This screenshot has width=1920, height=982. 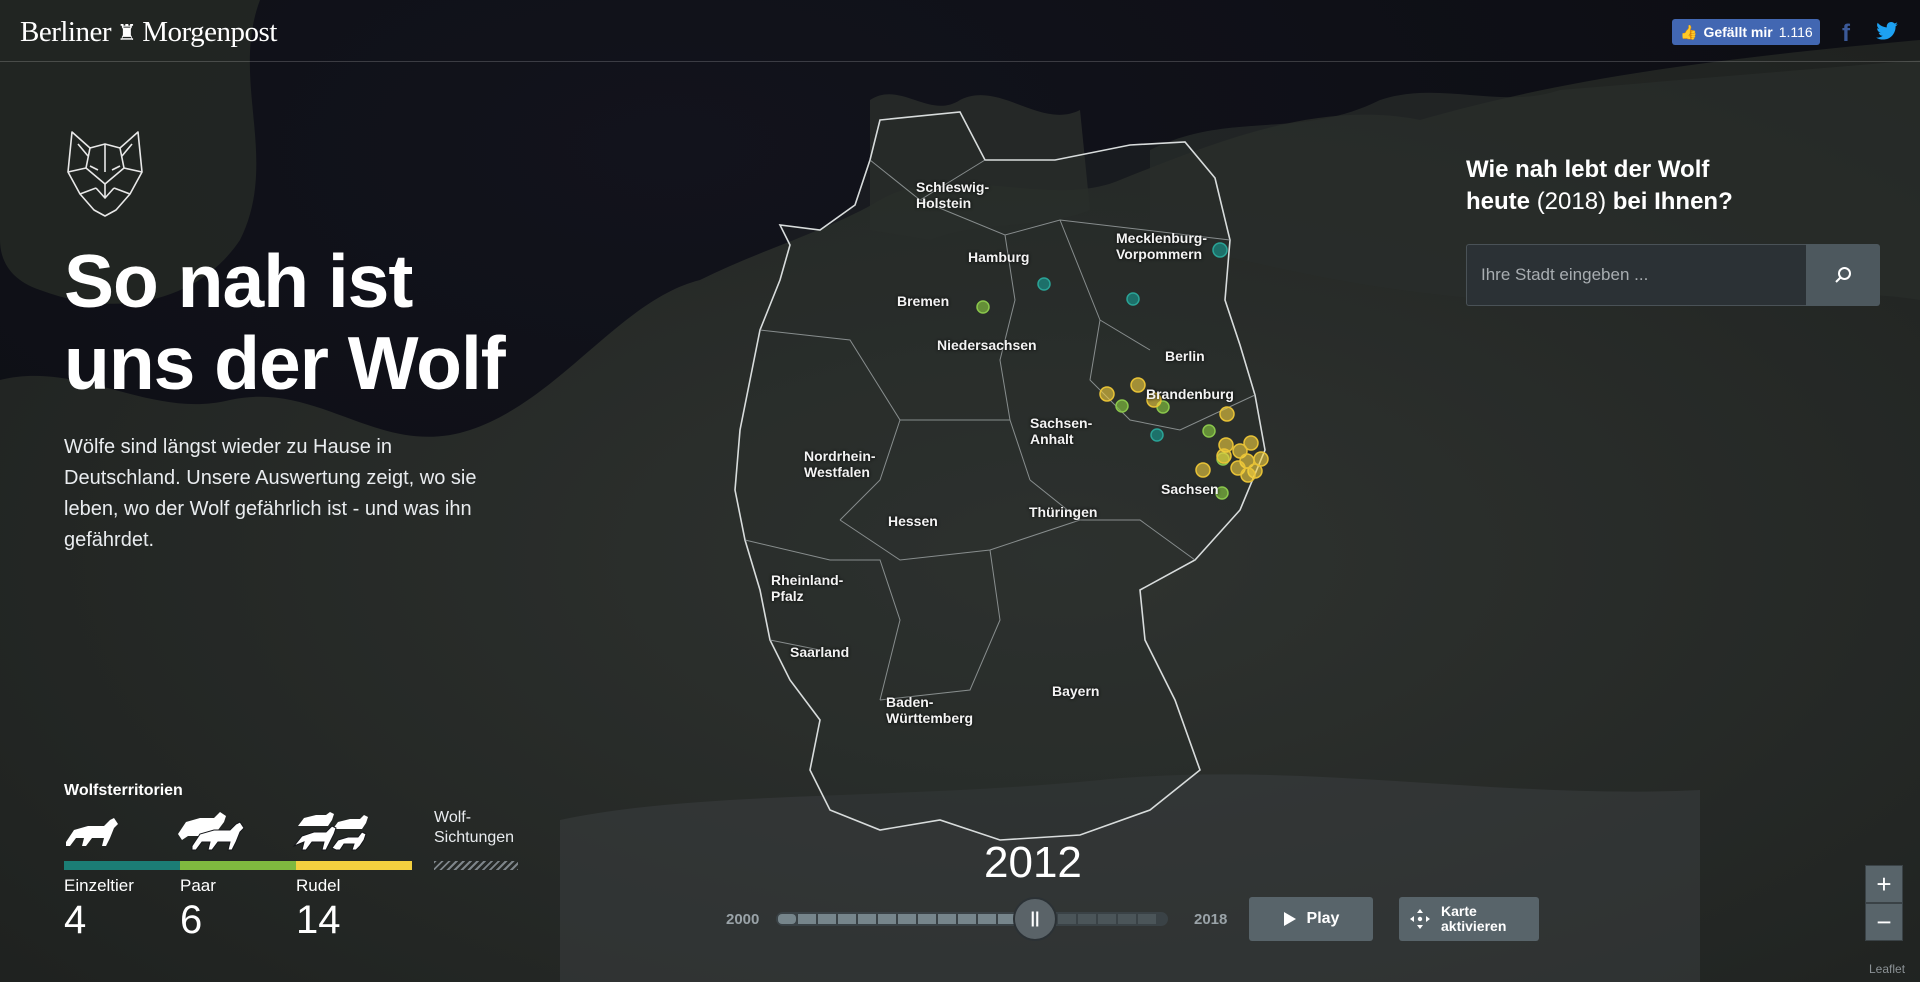 I want to click on legend-count-rudel: 14, so click(x=318, y=920).